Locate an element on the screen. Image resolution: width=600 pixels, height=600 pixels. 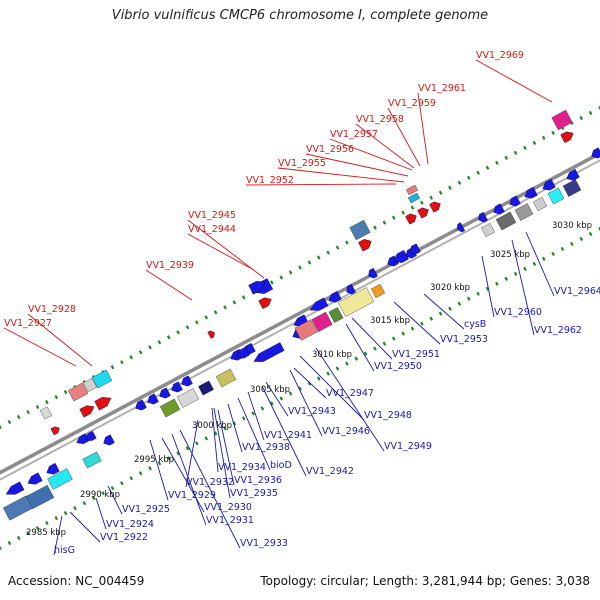
gene-label-reverse: bioD is located at coordinates (281, 465).